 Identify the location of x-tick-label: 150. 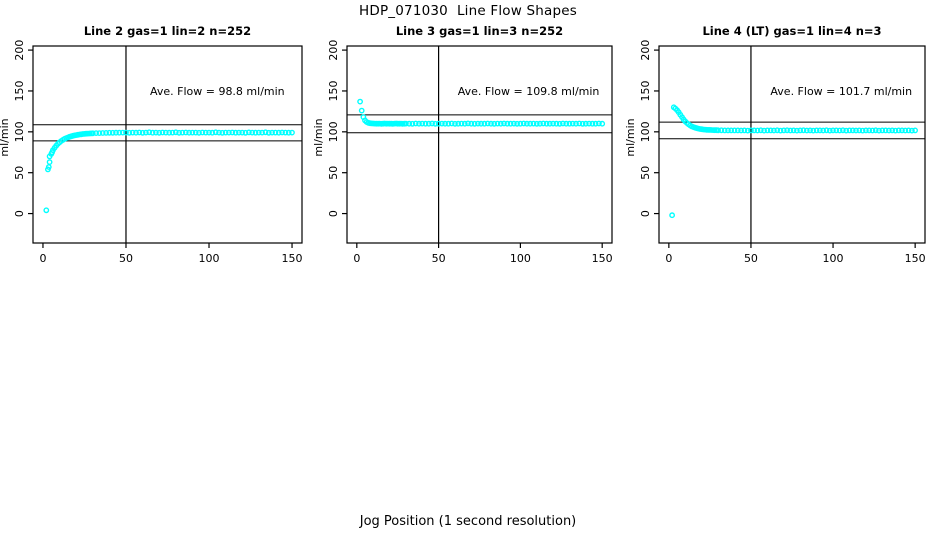
(915, 258).